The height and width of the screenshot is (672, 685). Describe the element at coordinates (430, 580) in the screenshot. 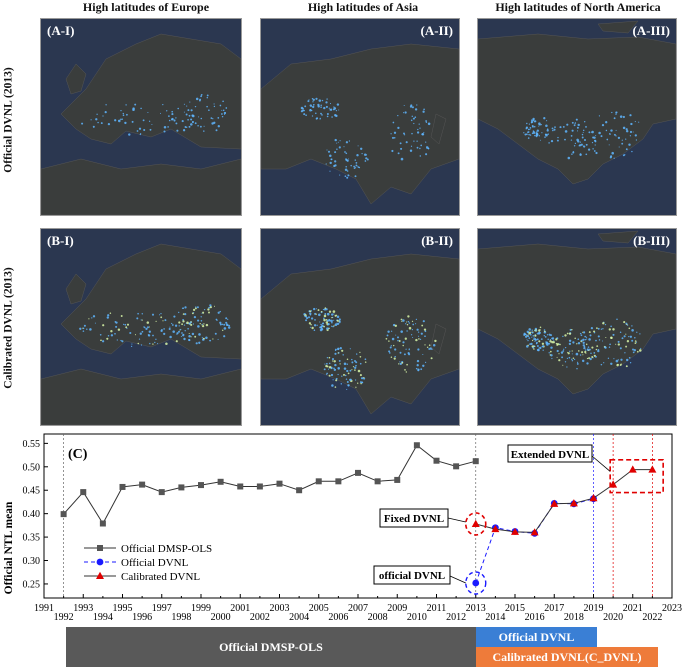

I see `annotation-official-dvnl: official DVNL` at that location.